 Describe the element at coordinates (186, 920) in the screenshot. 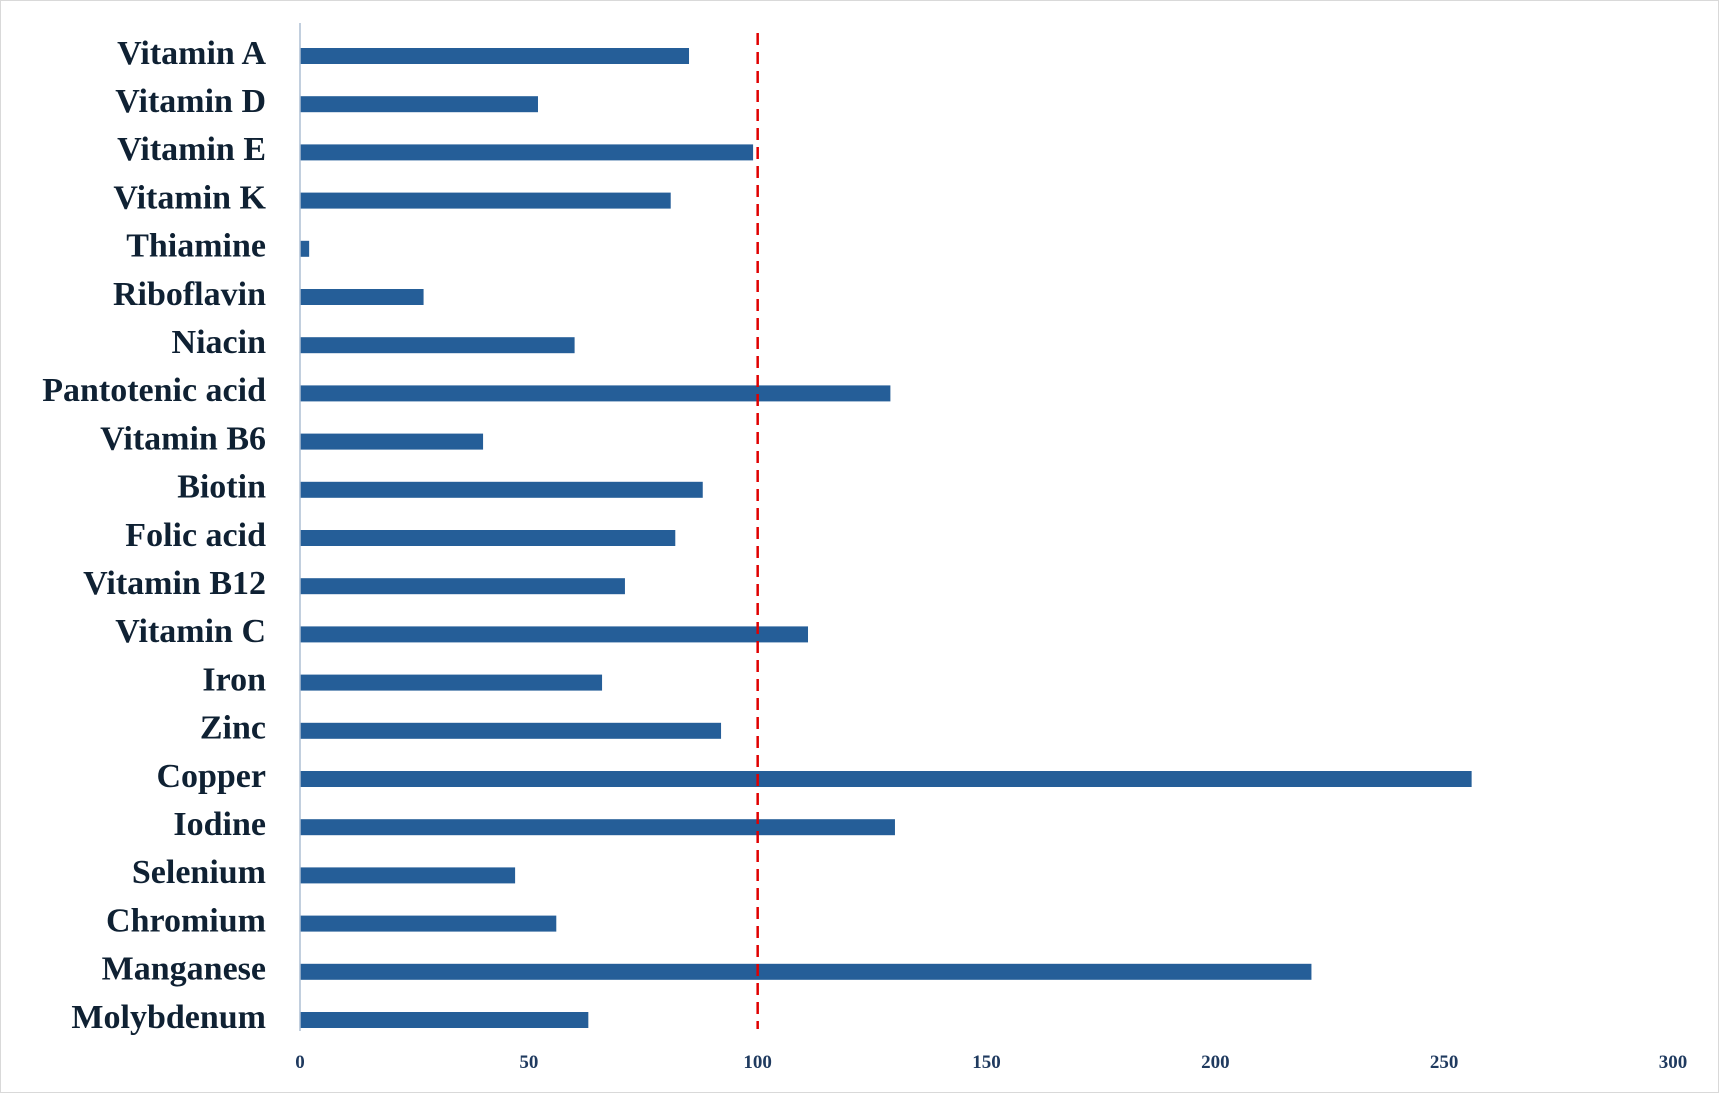

I see `category-label-chromium: Chromium` at that location.